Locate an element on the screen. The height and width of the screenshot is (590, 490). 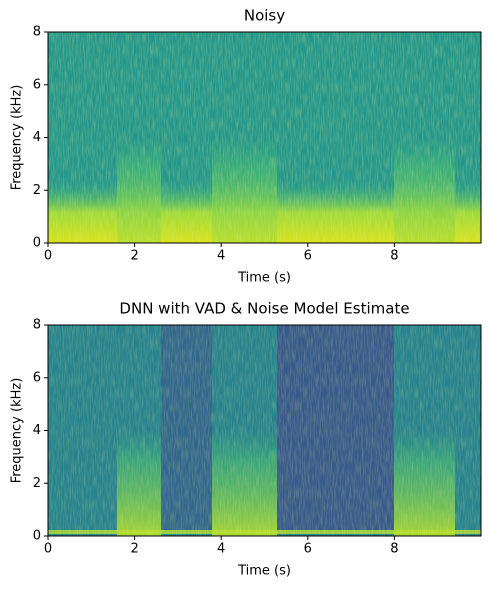
chart-title: DNN with VAD & Noise Model Estimate is located at coordinates (264, 309).